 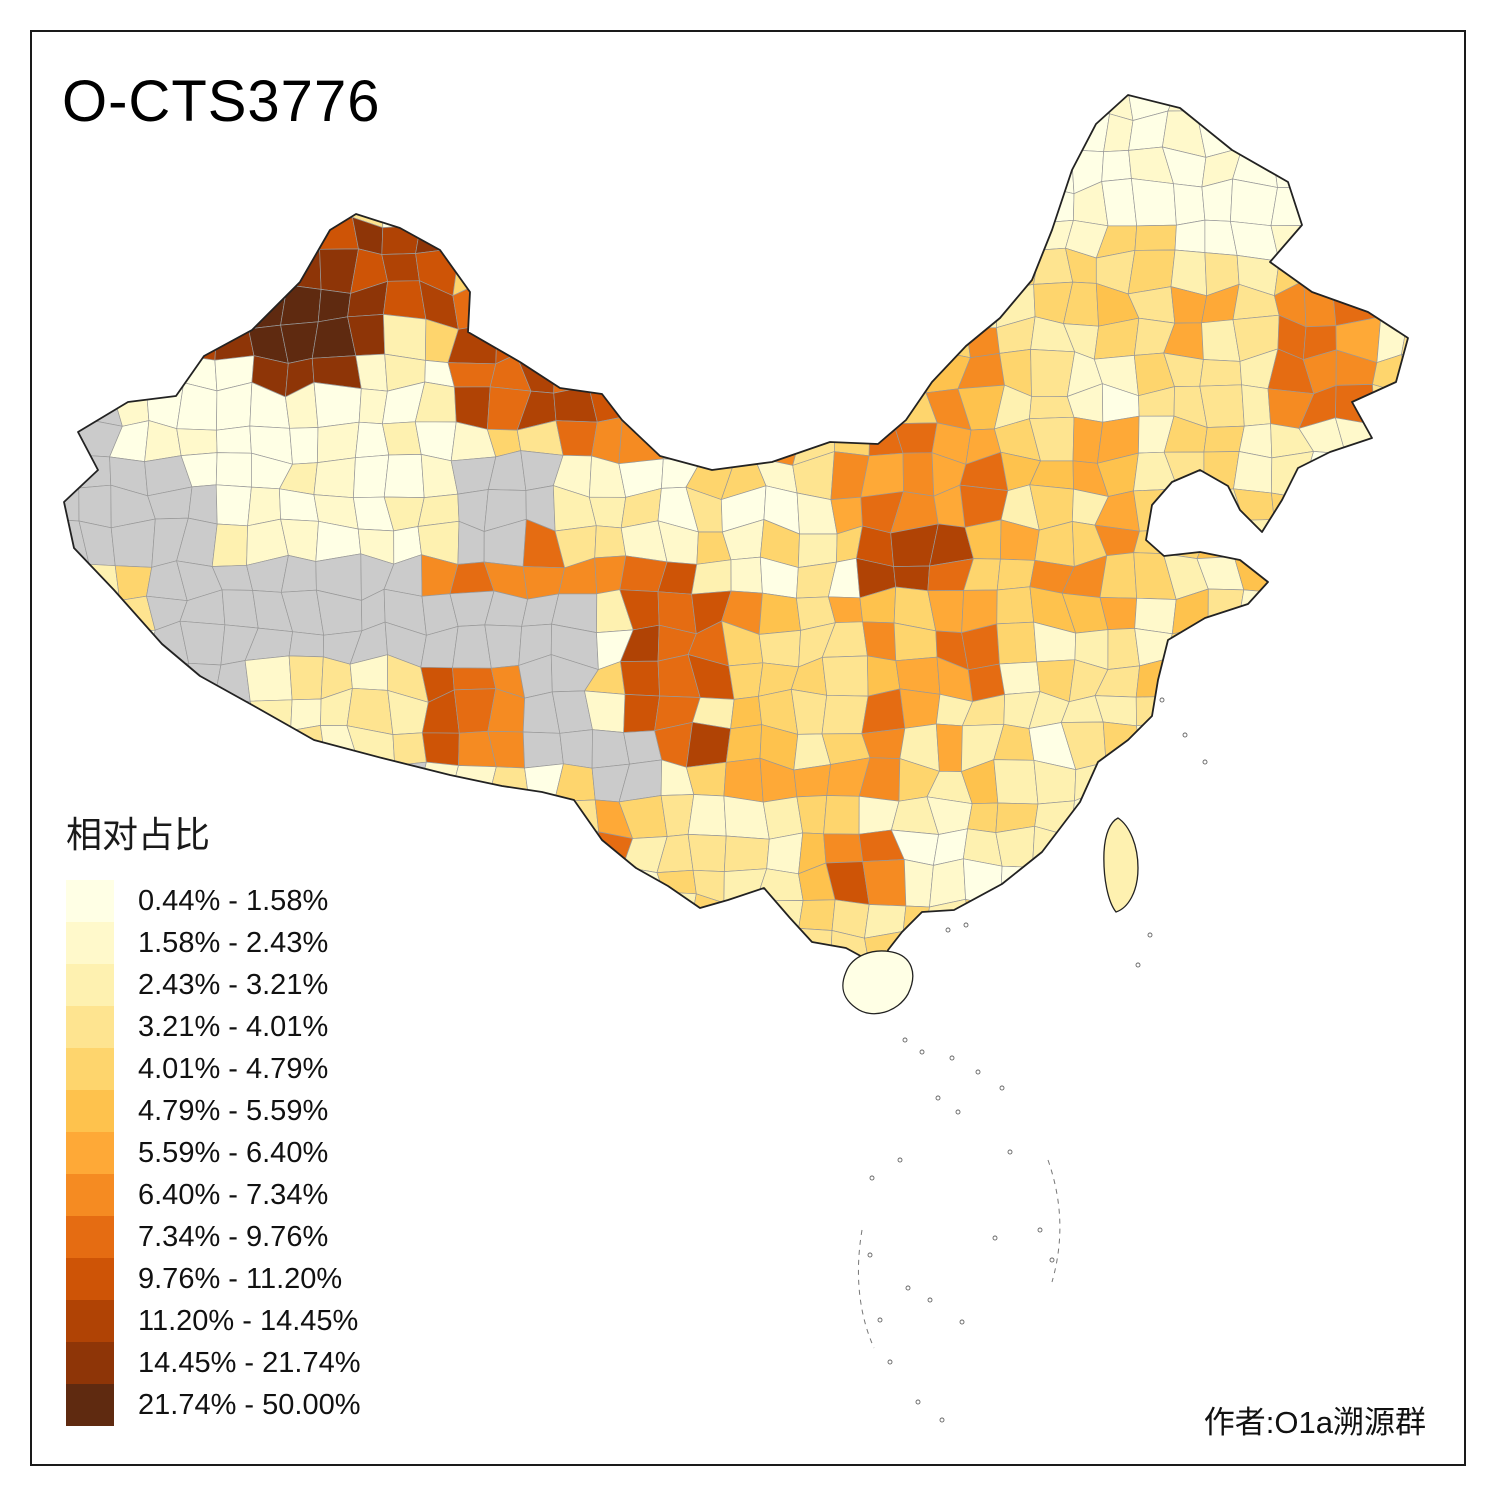 What do you see at coordinates (221, 101) in the screenshot?
I see `map-title: O-CTS3776` at bounding box center [221, 101].